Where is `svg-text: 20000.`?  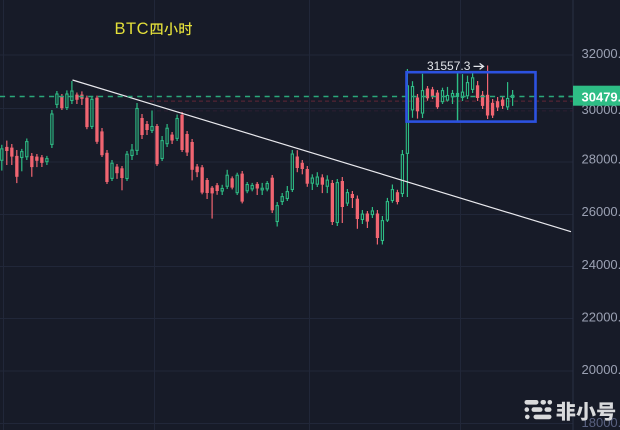
svg-text: 20000. is located at coordinates (601, 369).